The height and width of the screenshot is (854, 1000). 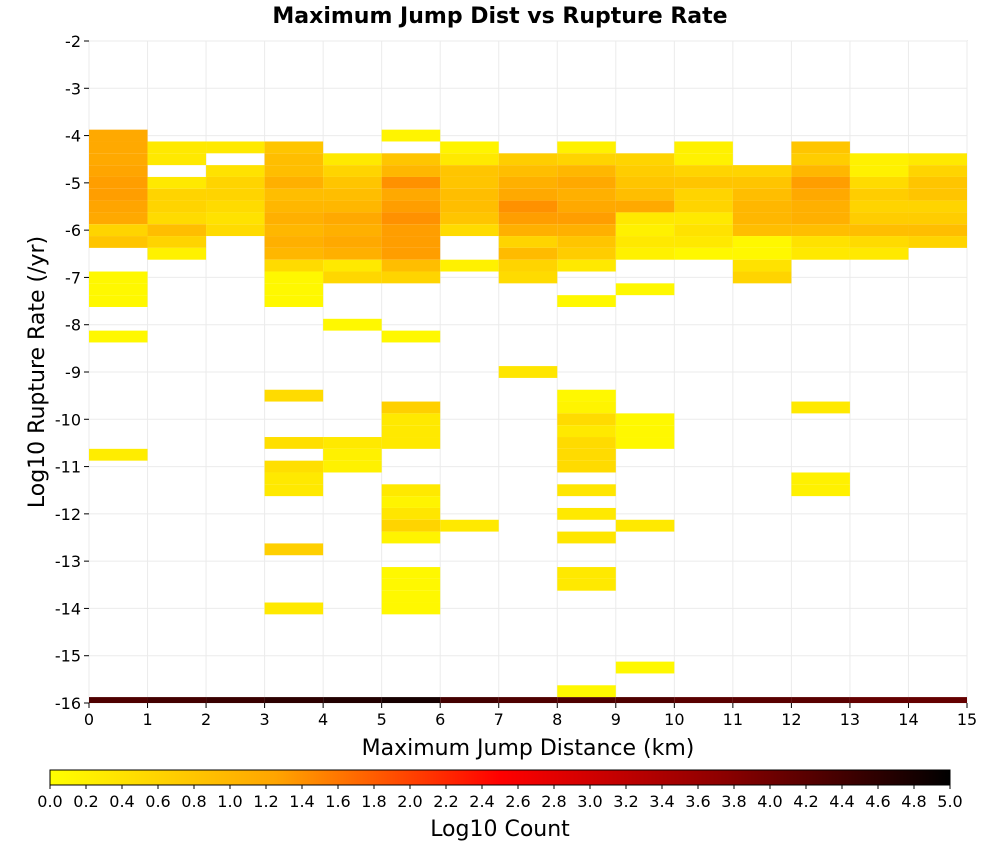 What do you see at coordinates (373, 801) in the screenshot?
I see `colorbar-tick-label: 1.8` at bounding box center [373, 801].